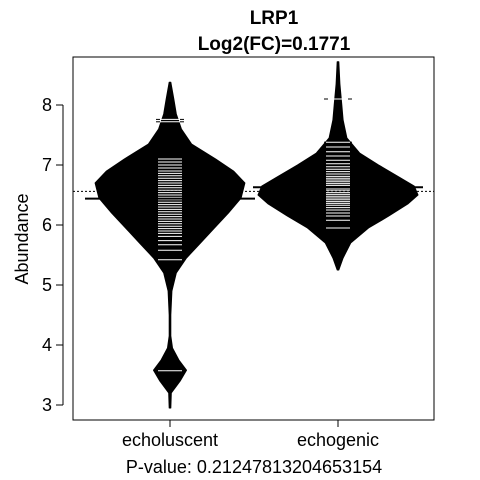 The image size is (480, 480). I want to click on chart-title: LRP1, so click(274, 18).